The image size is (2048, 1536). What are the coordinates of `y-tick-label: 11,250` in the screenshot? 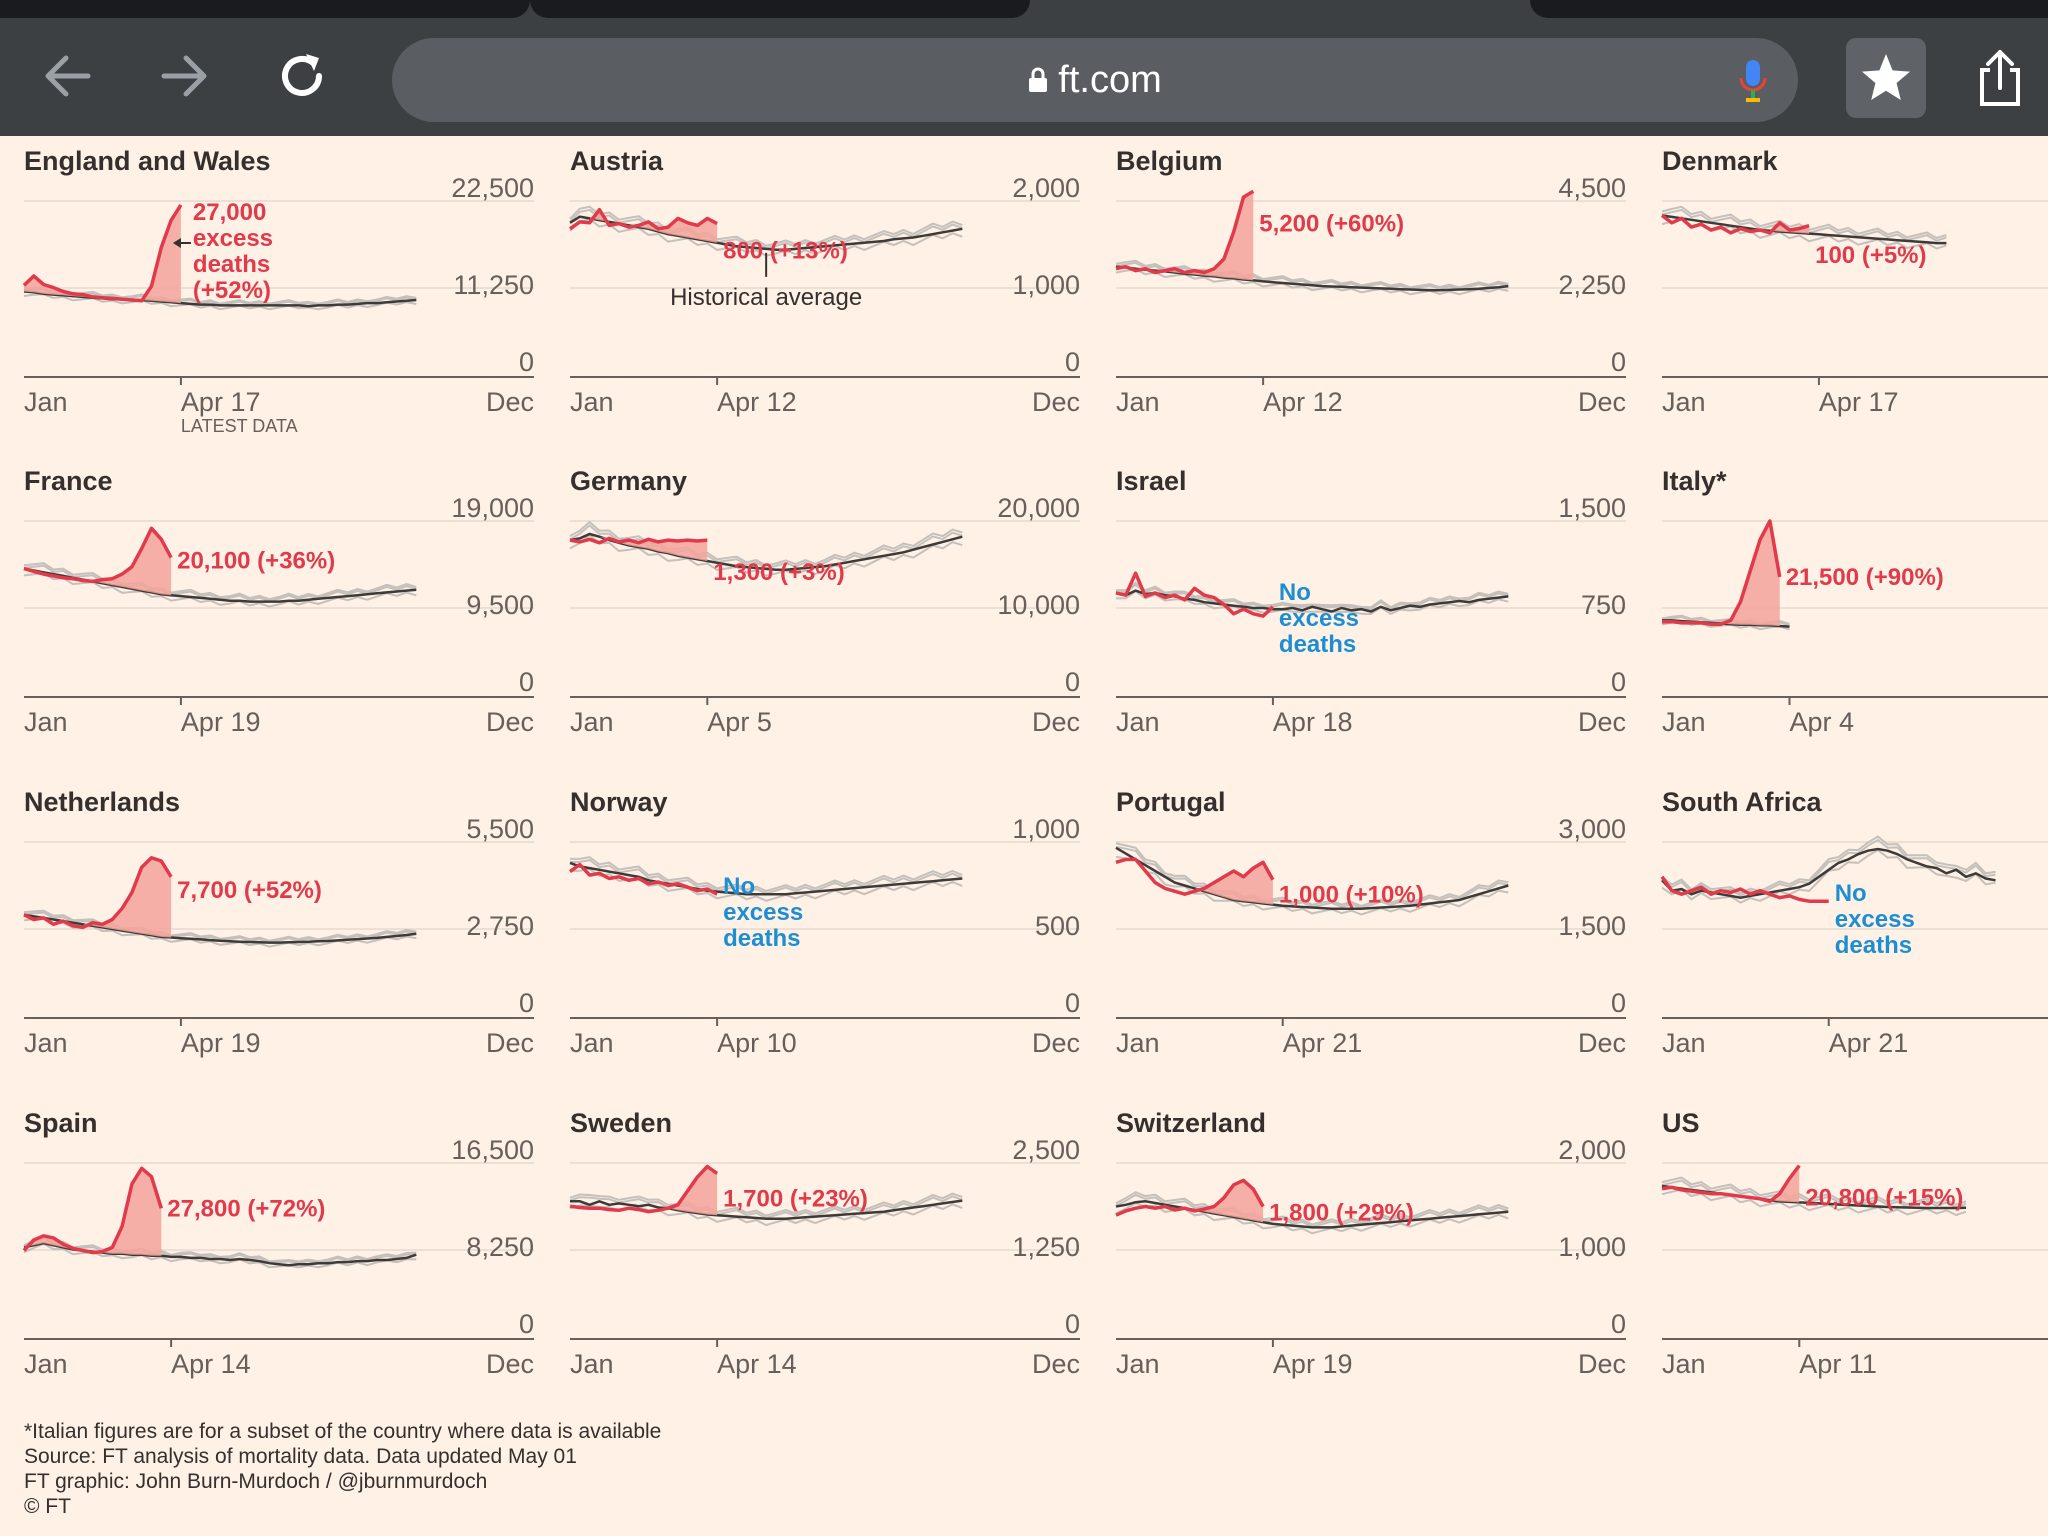 It's located at (493, 285).